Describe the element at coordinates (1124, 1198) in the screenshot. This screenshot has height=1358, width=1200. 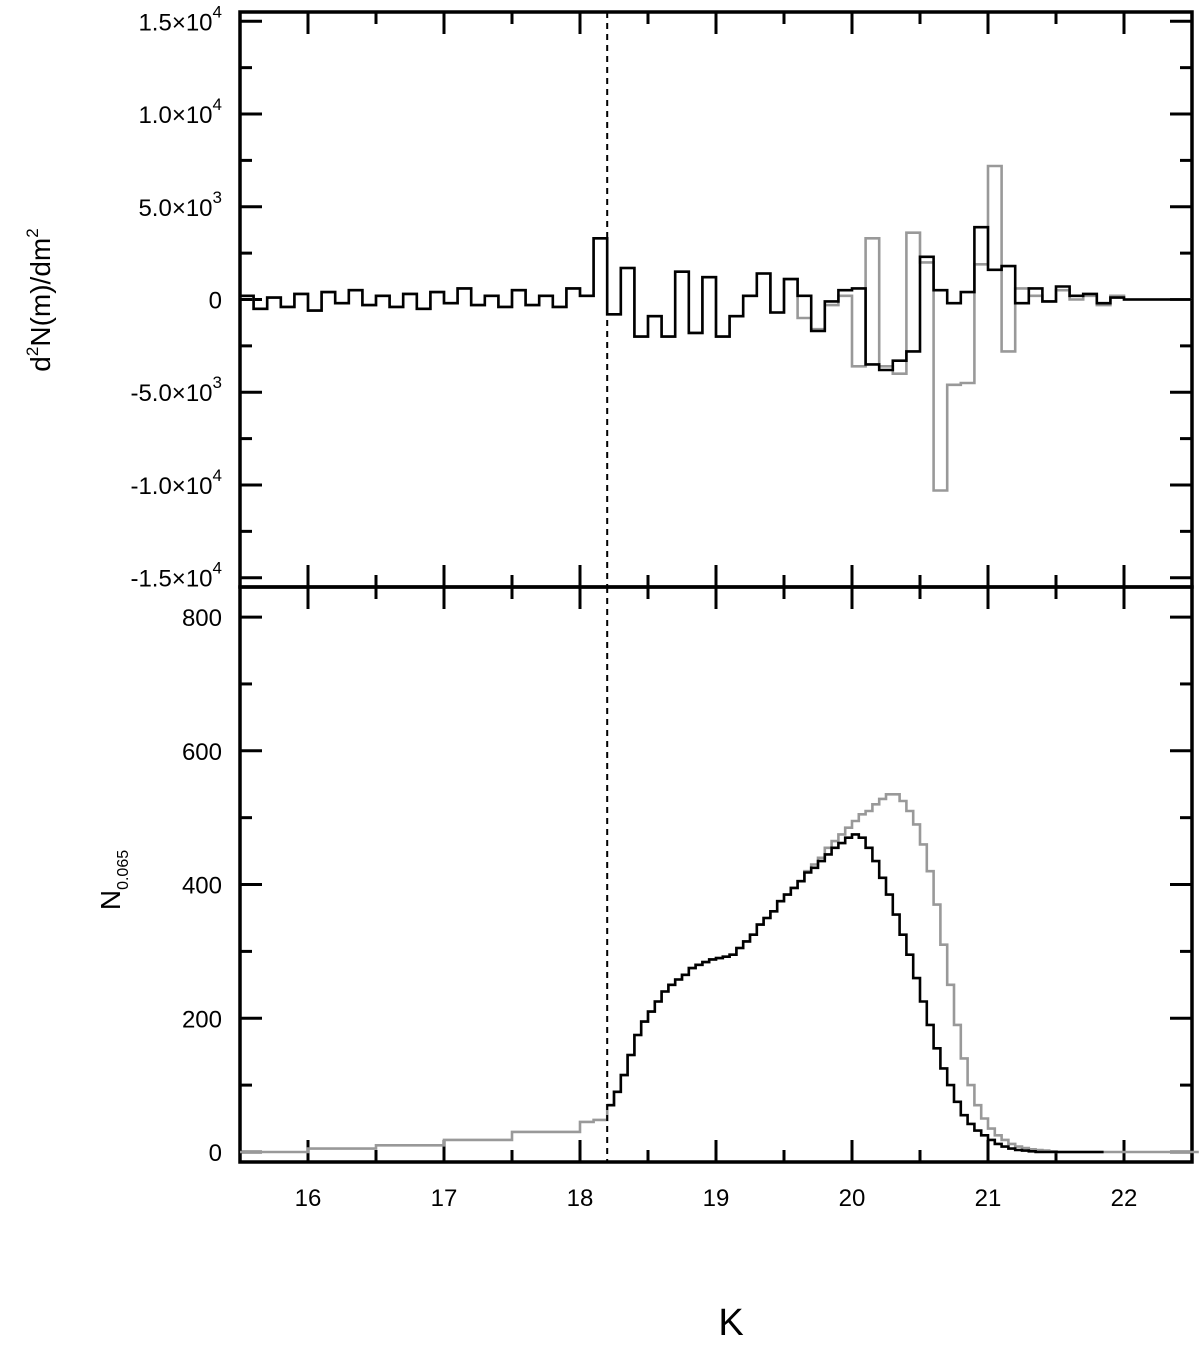
I see `x-tick-label: 22` at that location.